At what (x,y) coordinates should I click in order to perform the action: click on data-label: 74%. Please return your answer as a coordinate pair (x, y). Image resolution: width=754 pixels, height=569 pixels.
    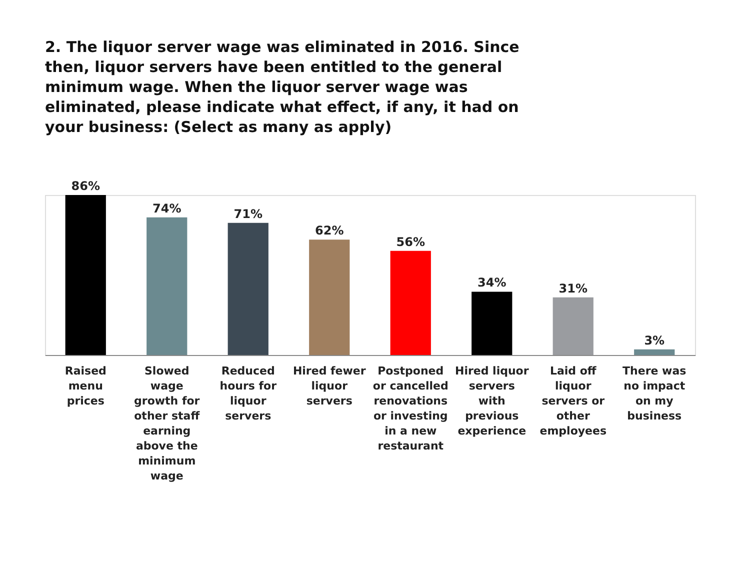
    Looking at the image, I should click on (167, 208).